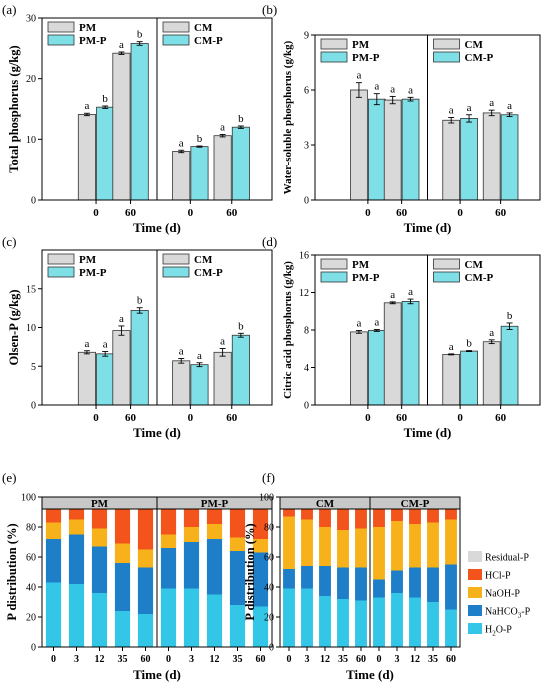 This screenshot has width=550, height=686. I want to click on legend-label-residual-p: Residual-P, so click(507, 558).